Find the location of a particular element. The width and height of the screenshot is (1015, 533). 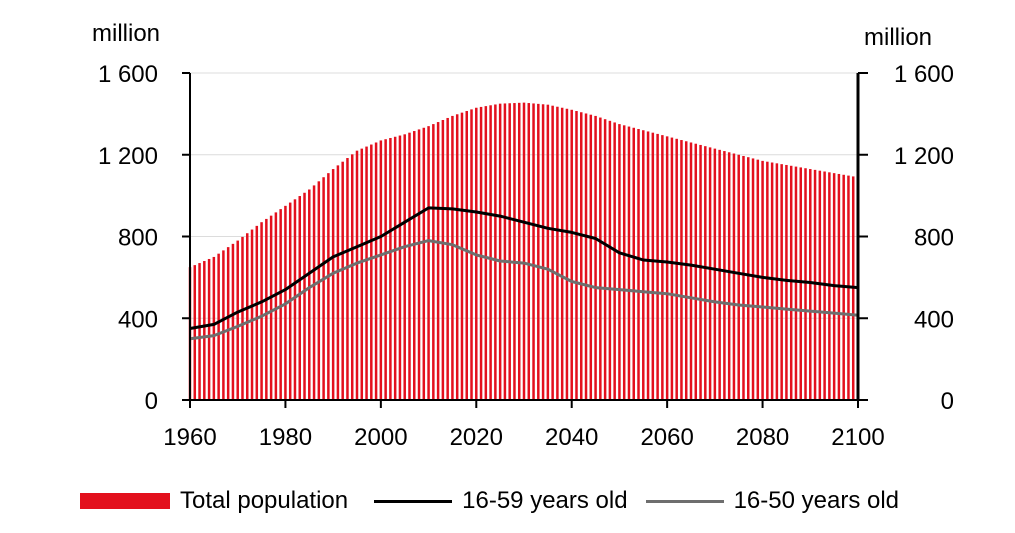

bar-total-population-1965 is located at coordinates (214, 328).